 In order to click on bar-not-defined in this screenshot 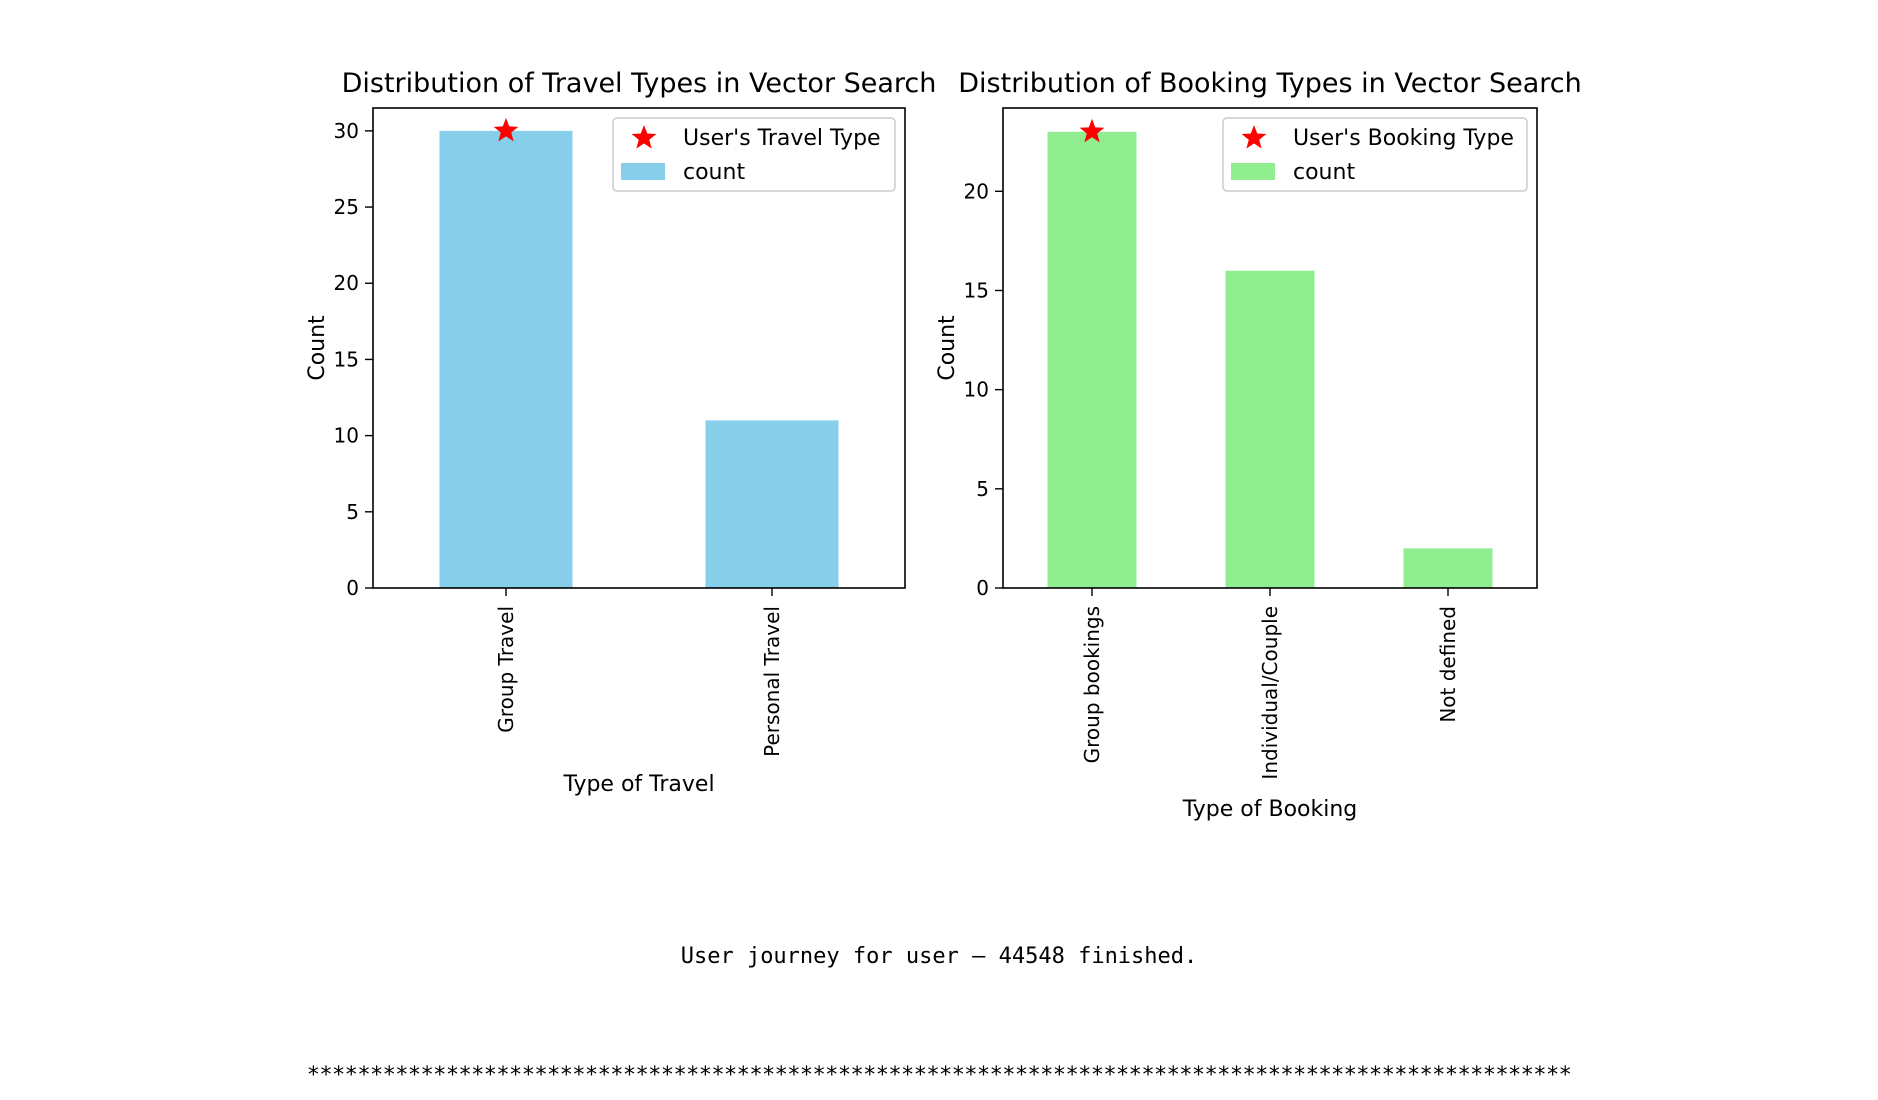, I will do `click(1448, 568)`.